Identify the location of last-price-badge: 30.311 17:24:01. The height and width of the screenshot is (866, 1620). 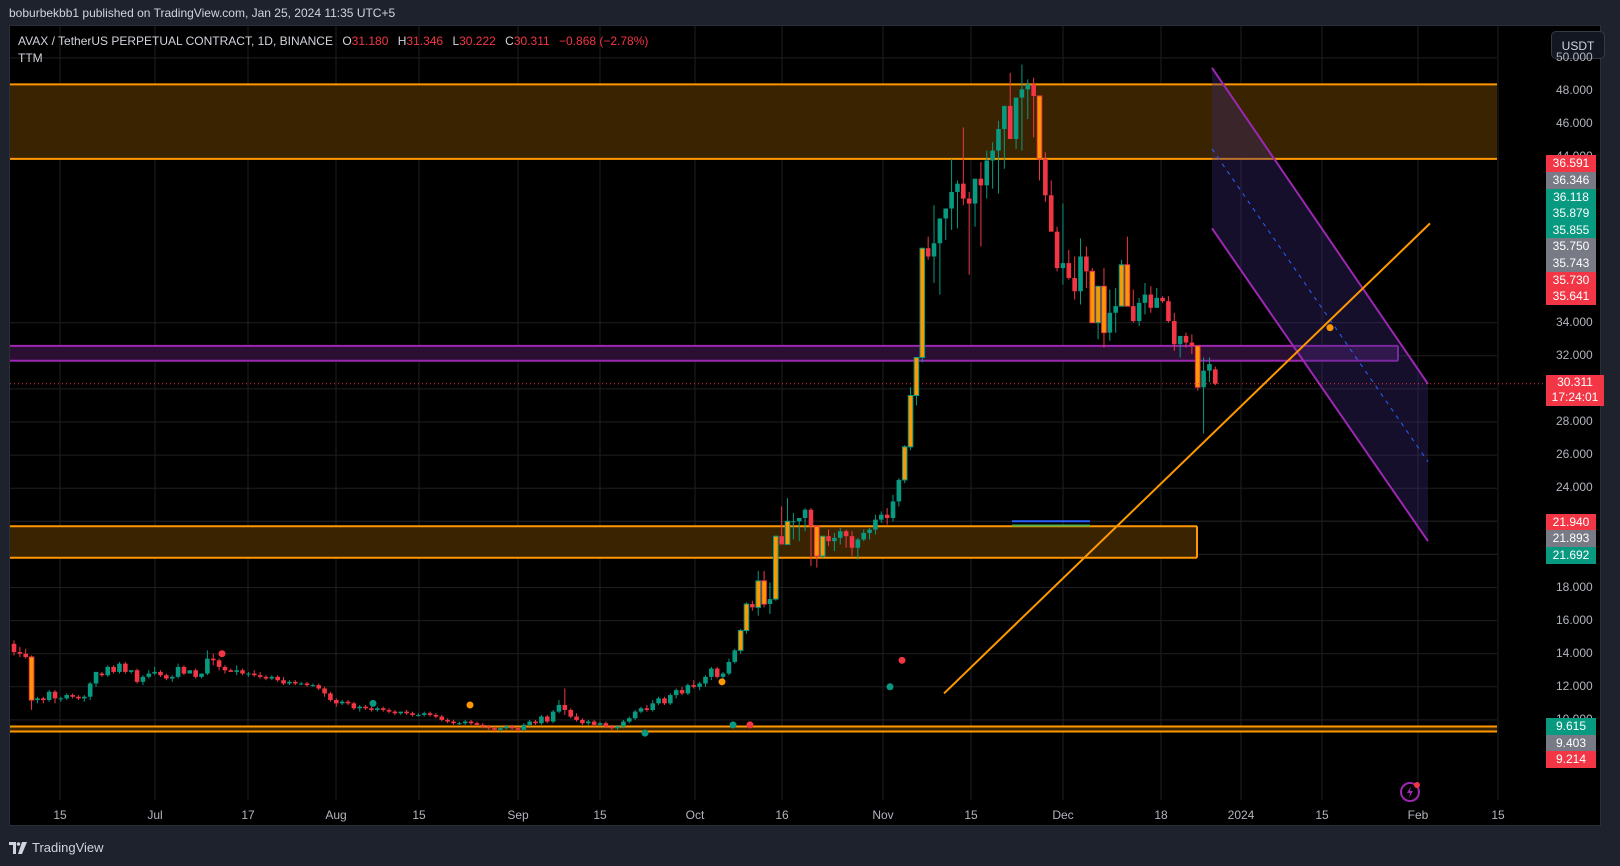
(1575, 390).